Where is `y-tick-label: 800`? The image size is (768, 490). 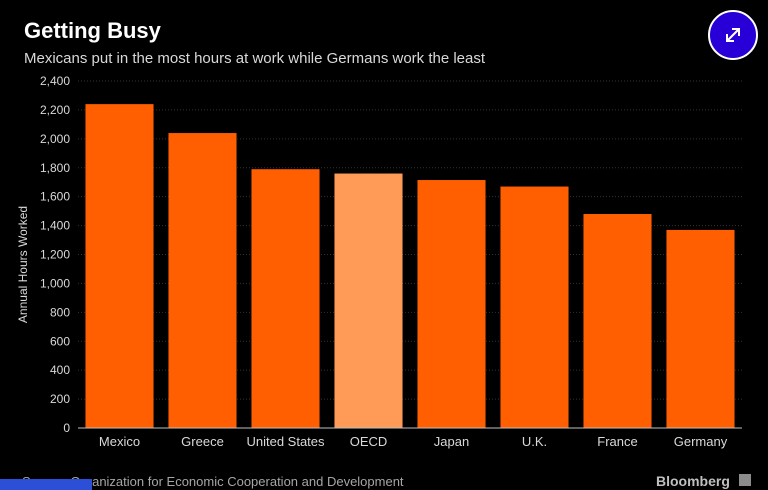 y-tick-label: 800 is located at coordinates (60, 312).